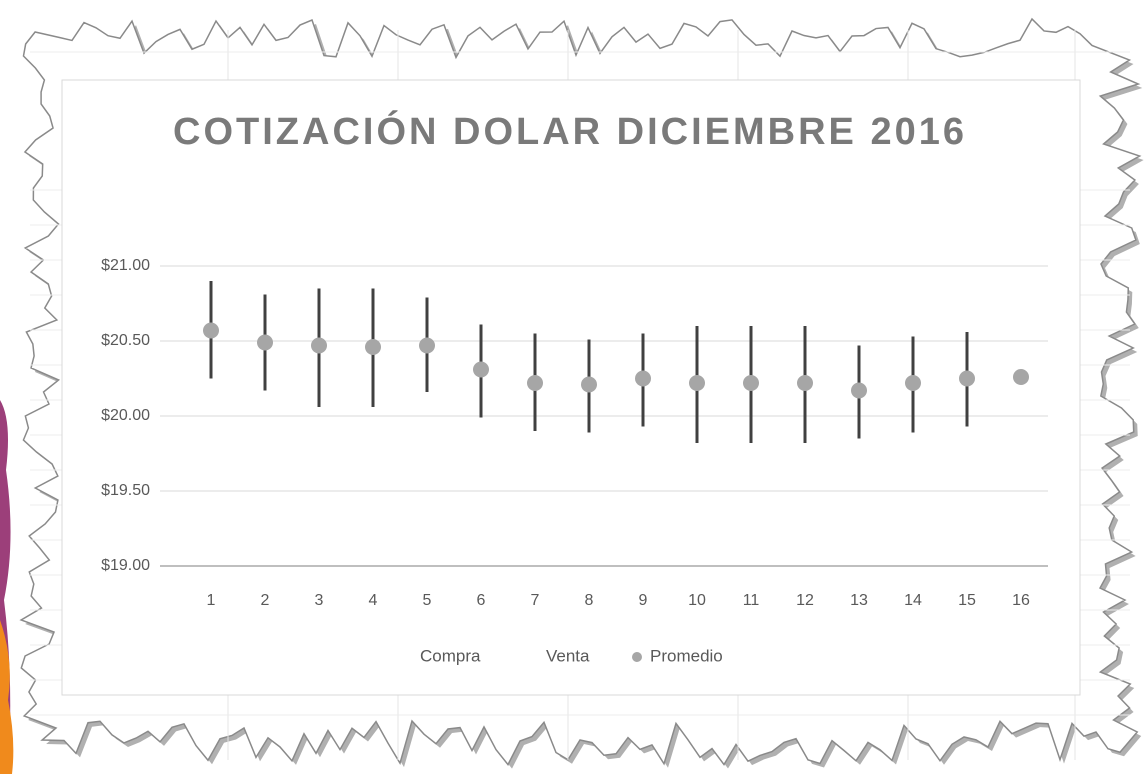 The width and height of the screenshot is (1145, 774). What do you see at coordinates (637, 657) in the screenshot?
I see `legend-marker` at bounding box center [637, 657].